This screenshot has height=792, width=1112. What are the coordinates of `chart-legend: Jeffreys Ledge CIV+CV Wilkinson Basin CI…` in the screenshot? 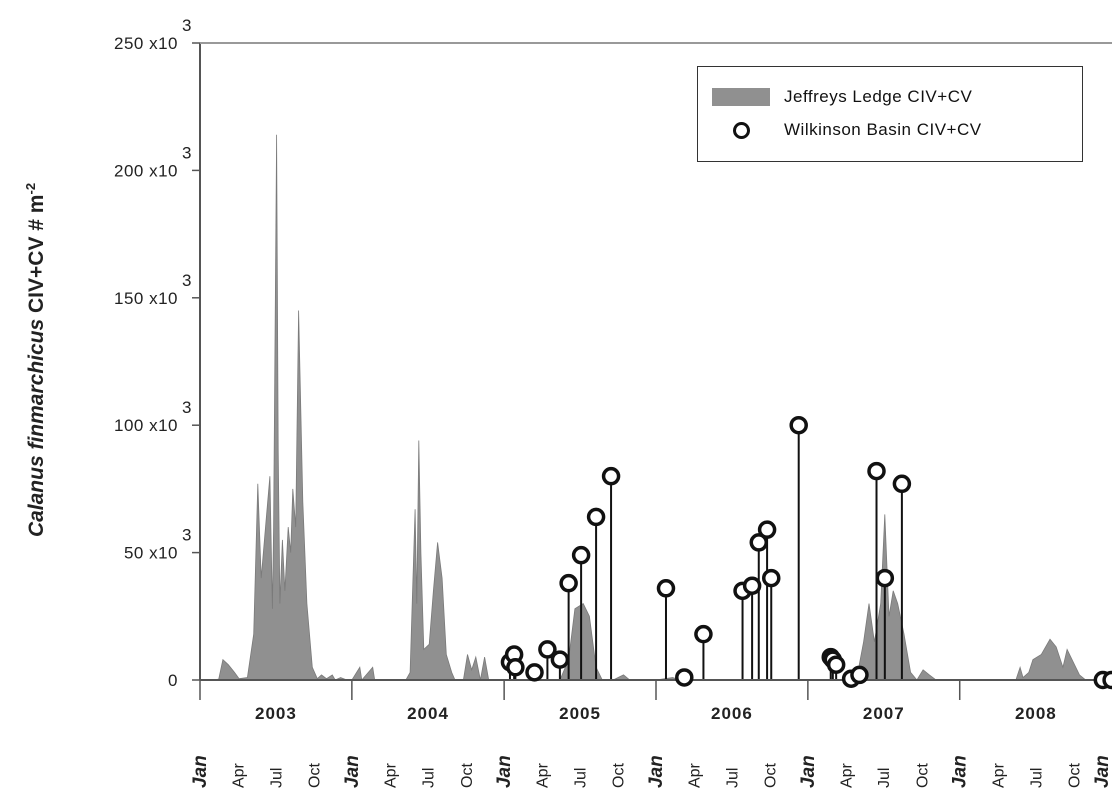 It's located at (890, 114).